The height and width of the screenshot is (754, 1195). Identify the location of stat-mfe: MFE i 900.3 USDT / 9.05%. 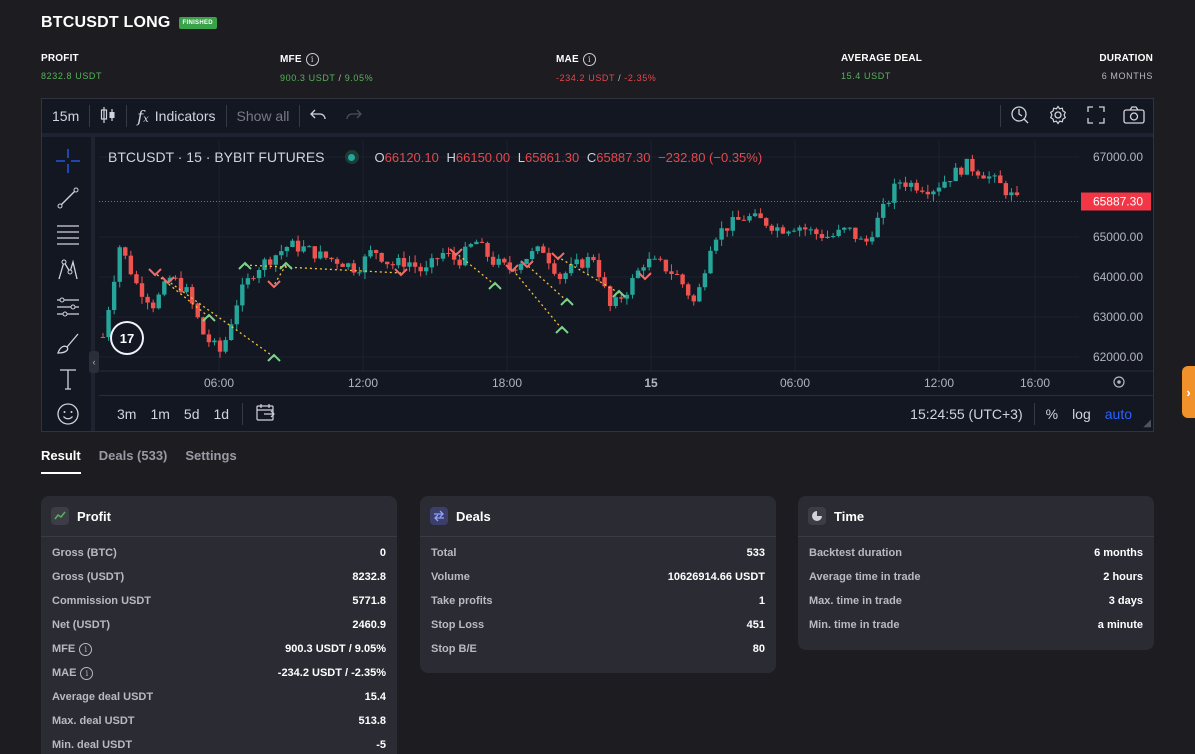
(326, 68).